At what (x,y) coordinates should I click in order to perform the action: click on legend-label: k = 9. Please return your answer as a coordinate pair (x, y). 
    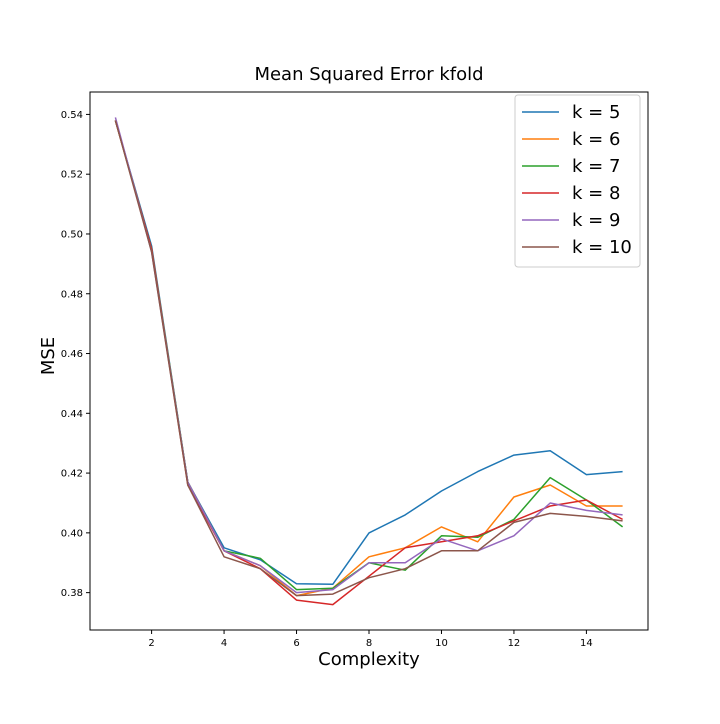
    Looking at the image, I should click on (596, 220).